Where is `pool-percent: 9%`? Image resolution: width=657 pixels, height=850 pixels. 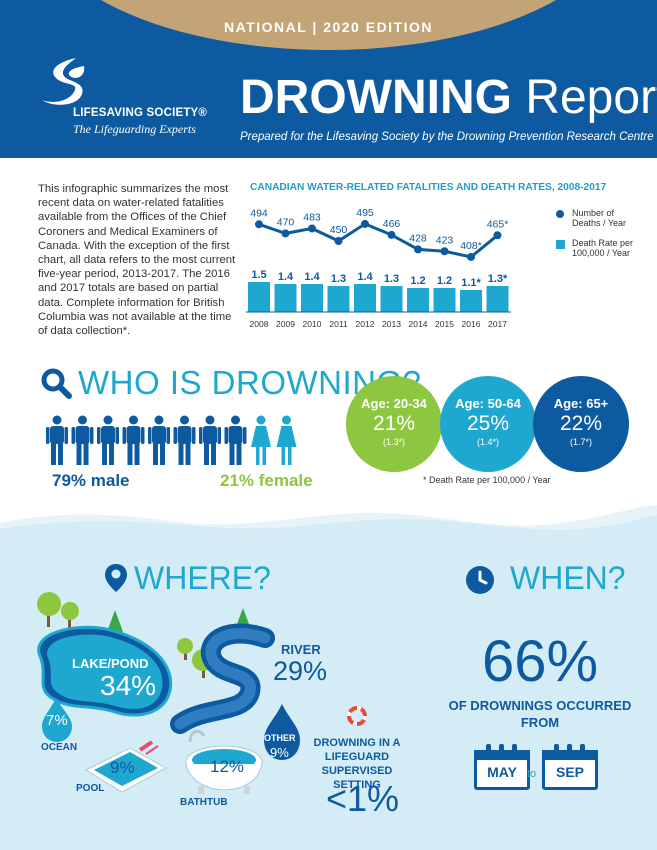
pool-percent: 9% is located at coordinates (122, 767).